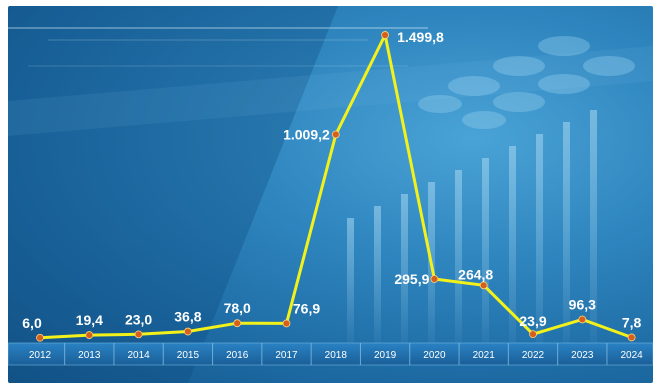 The width and height of the screenshot is (661, 389). I want to click on data-label: 96,3, so click(582, 304).